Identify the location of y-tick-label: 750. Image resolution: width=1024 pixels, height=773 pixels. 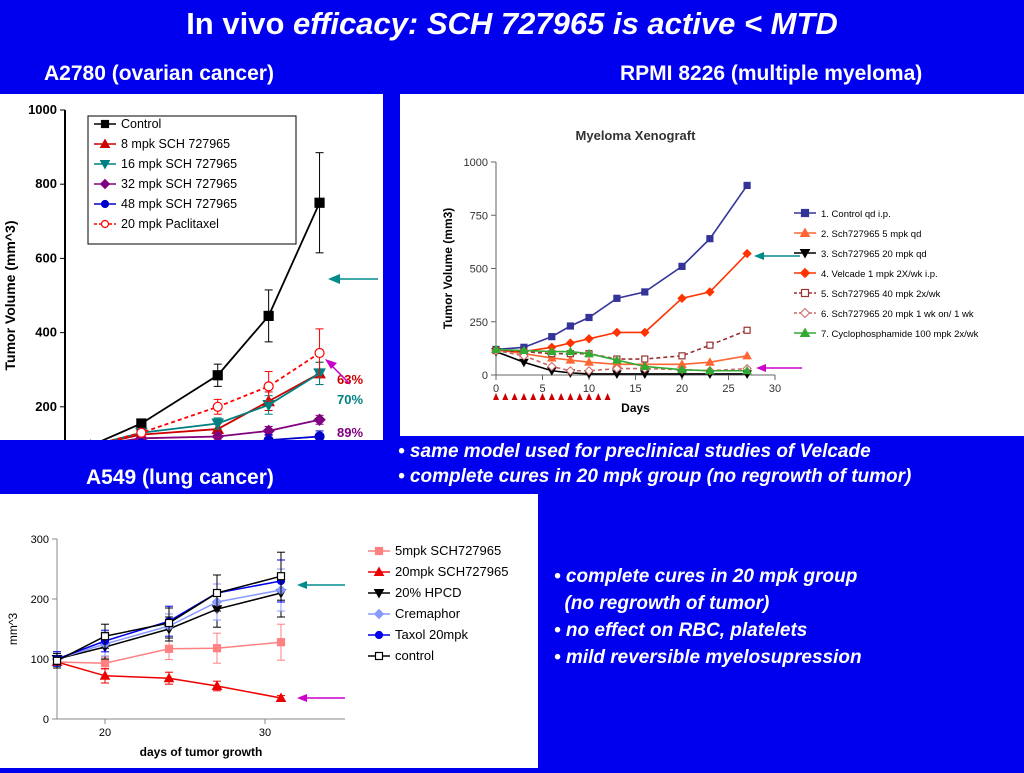
(479, 216).